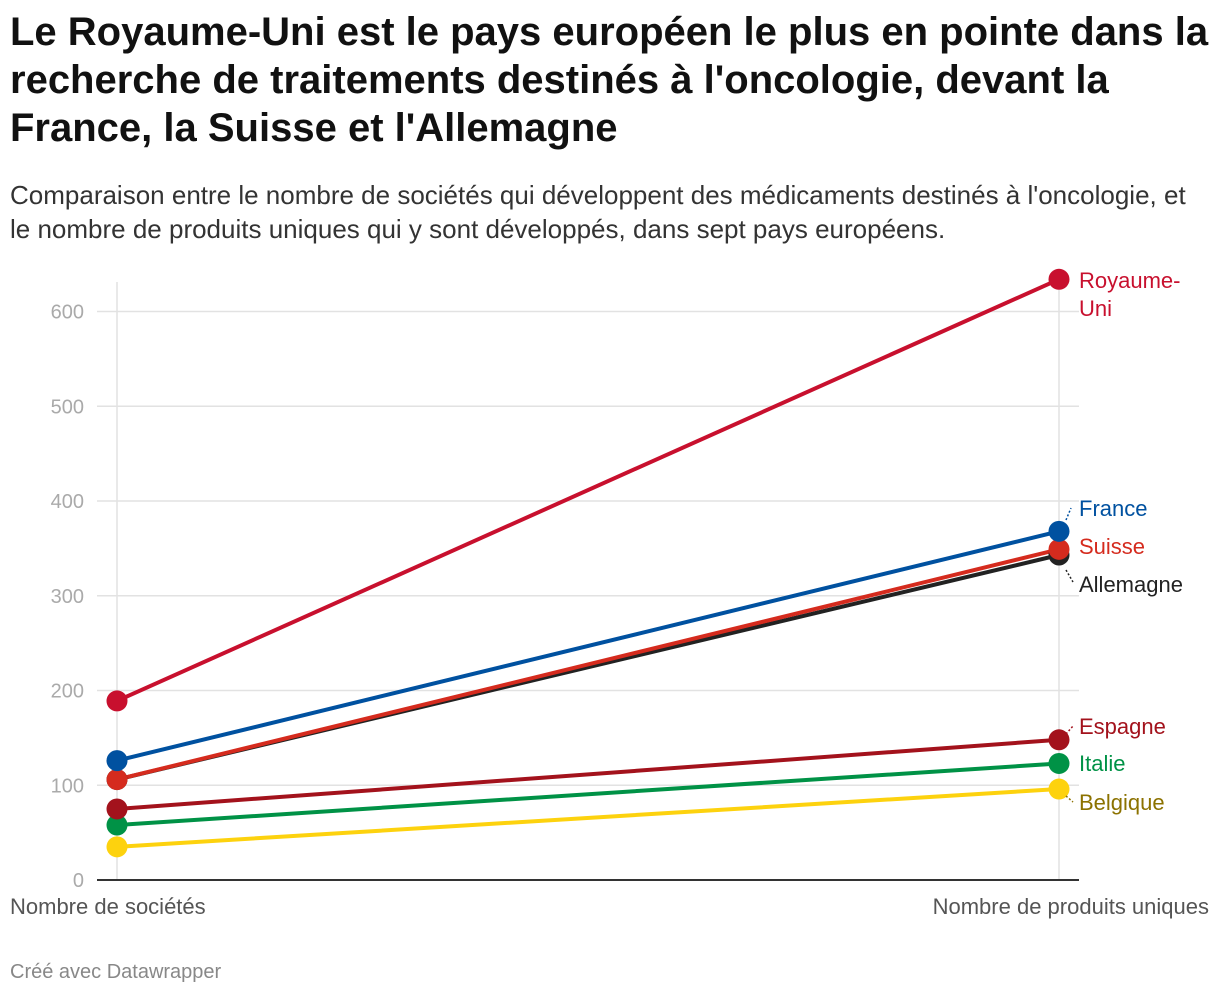  Describe the element at coordinates (67, 597) in the screenshot. I see `y-tick-label: 300` at that location.